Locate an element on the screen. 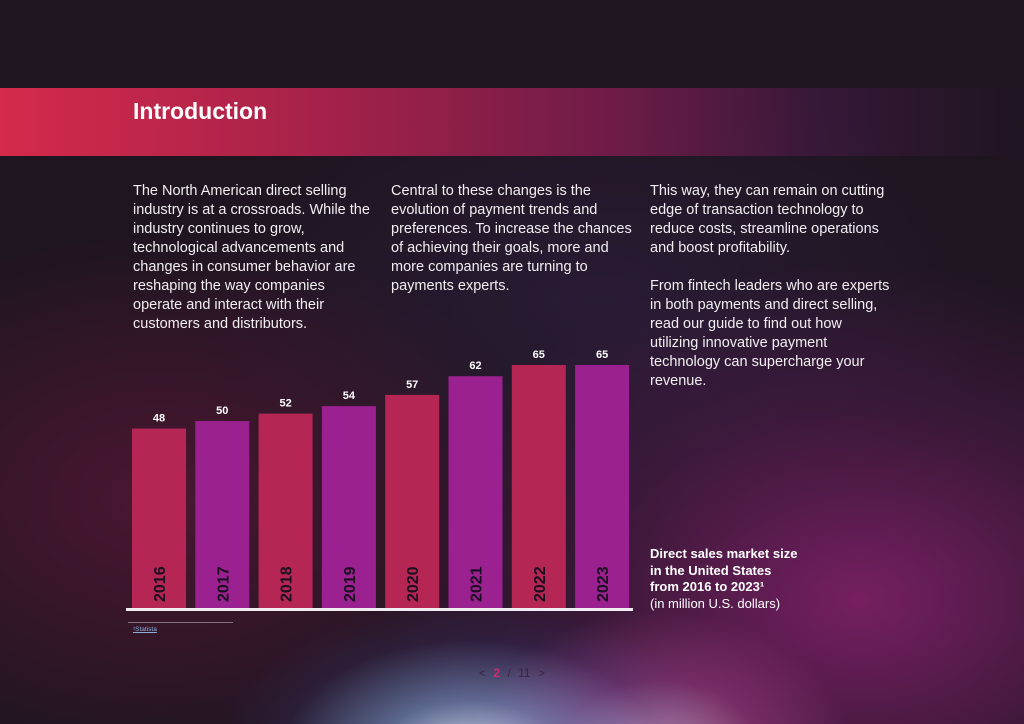 The image size is (1024, 724). bar-2022 is located at coordinates (538, 486).